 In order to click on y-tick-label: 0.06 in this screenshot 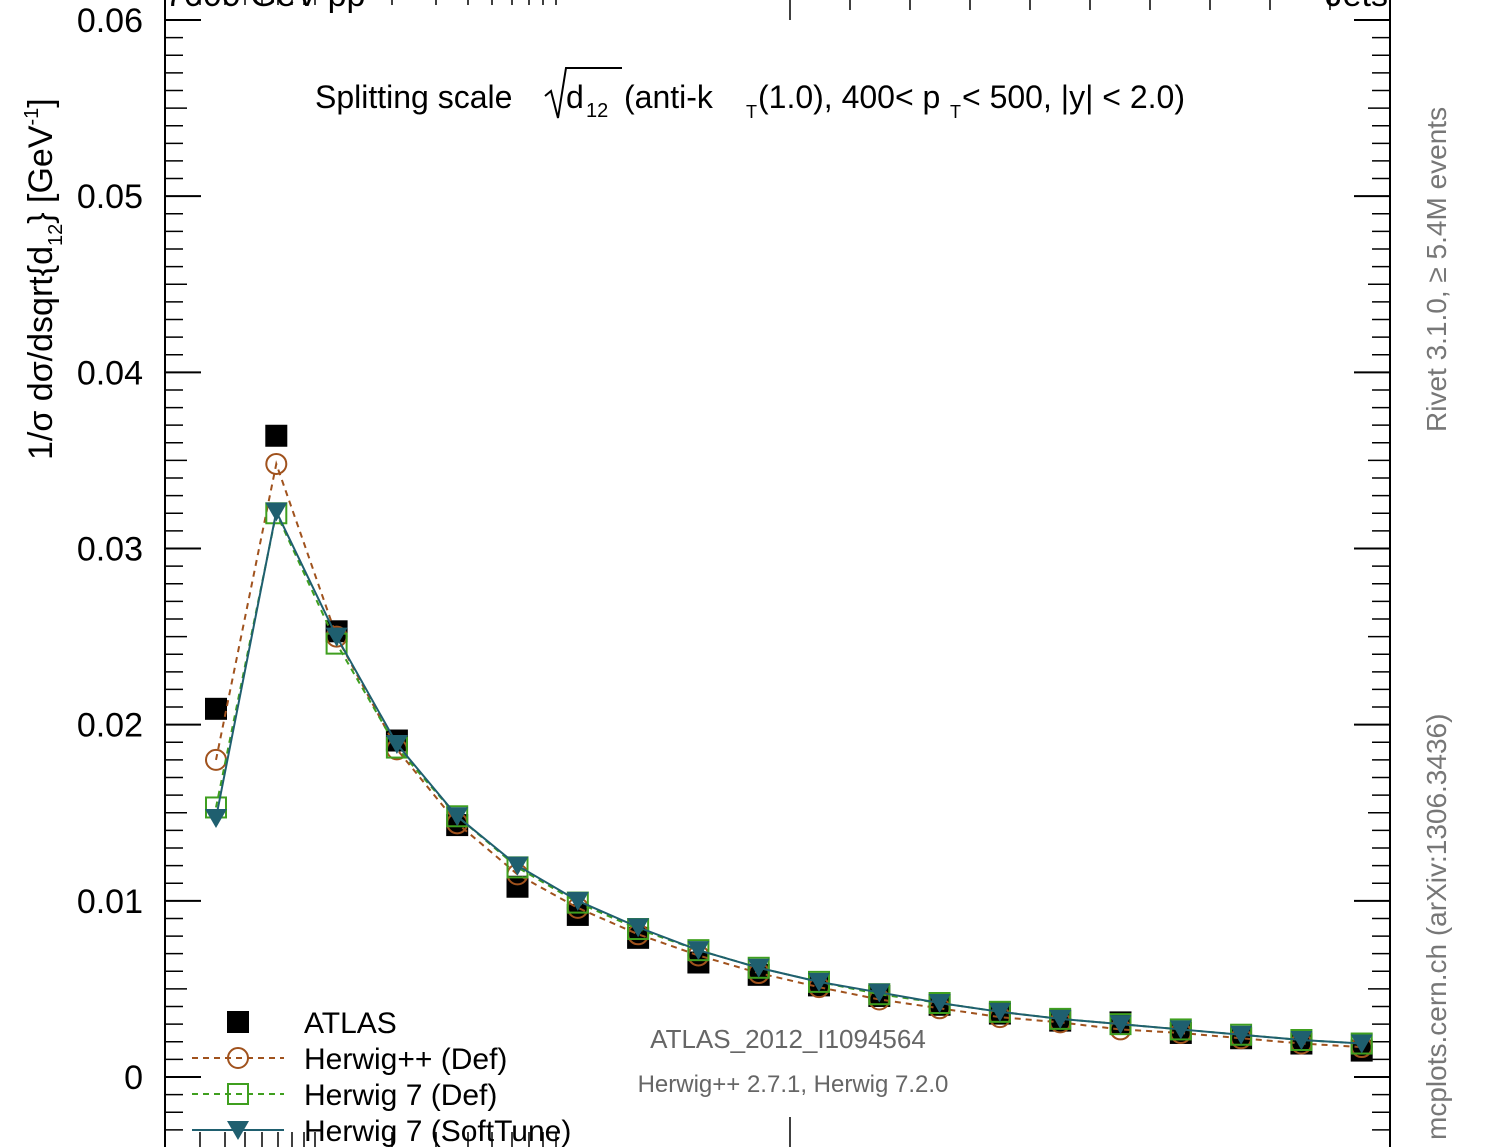, I will do `click(110, 21)`.